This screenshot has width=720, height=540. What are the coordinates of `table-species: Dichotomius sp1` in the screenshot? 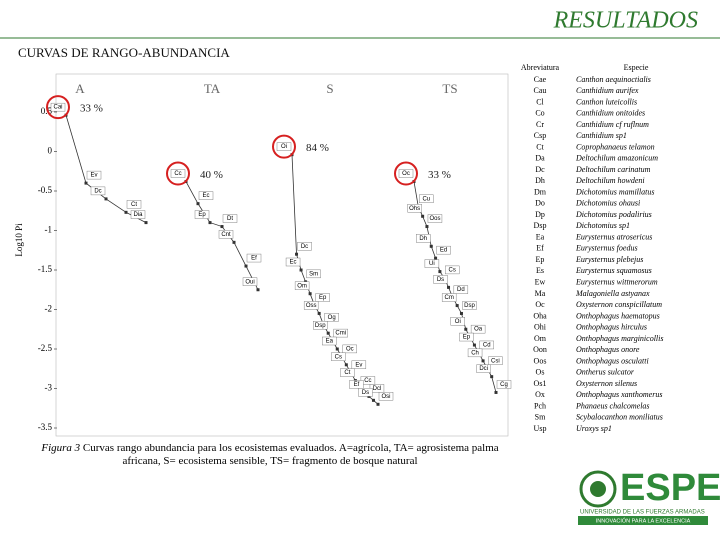 It's located at (602, 225).